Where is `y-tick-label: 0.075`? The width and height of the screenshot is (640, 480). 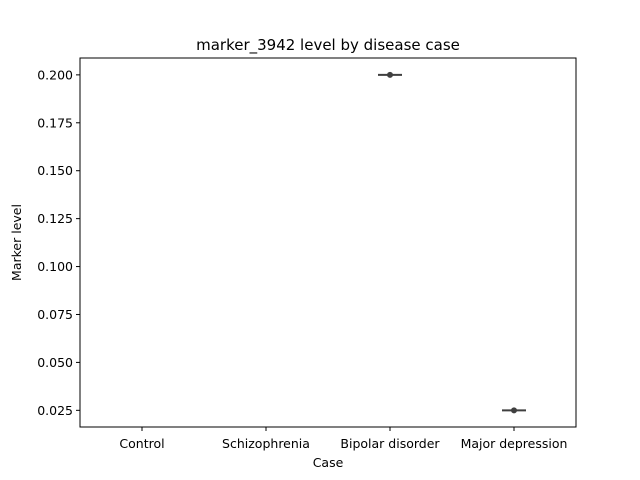
y-tick-label: 0.075 is located at coordinates (55, 314).